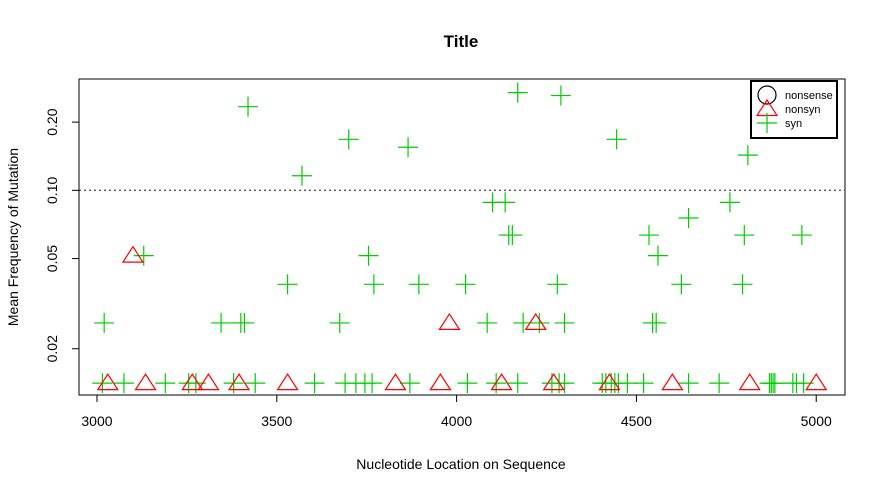 The width and height of the screenshot is (885, 493). What do you see at coordinates (276, 421) in the screenshot?
I see `x-tick-label: 3500` at bounding box center [276, 421].